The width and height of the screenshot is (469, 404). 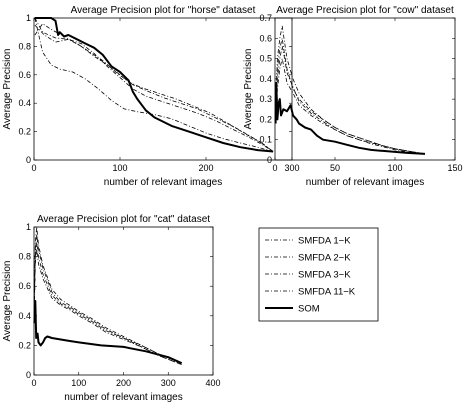 What do you see at coordinates (265, 18) in the screenshot?
I see `y-tick-label: 0.7` at bounding box center [265, 18].